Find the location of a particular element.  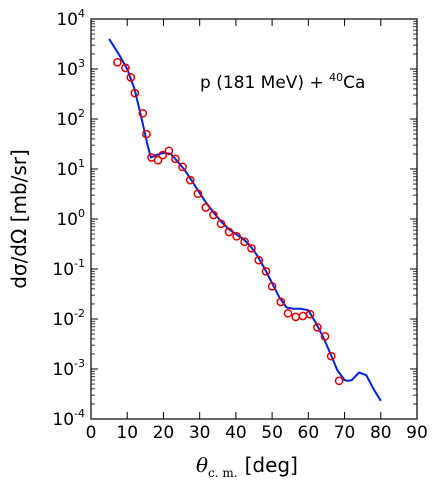

x-tick-label: 30 is located at coordinates (200, 433).